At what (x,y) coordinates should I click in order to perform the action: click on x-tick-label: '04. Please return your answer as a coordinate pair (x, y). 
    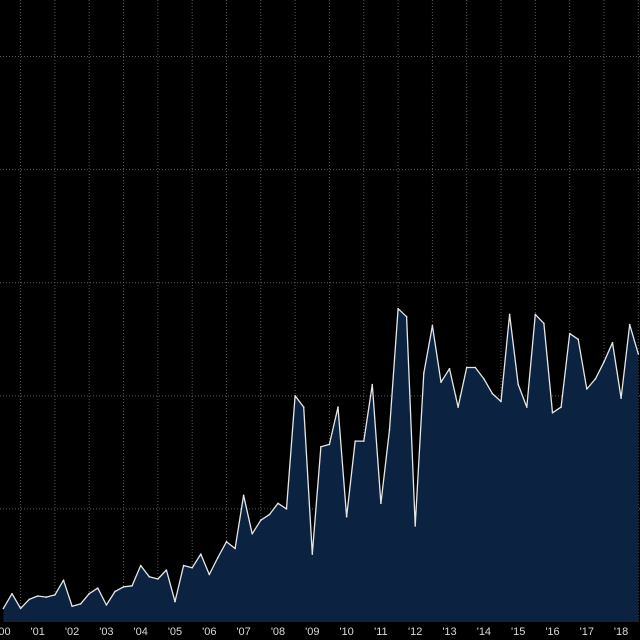
    Looking at the image, I should click on (141, 632).